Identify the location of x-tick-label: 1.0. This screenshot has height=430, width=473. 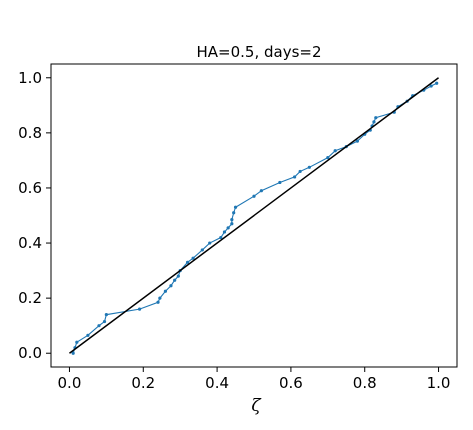
(439, 383).